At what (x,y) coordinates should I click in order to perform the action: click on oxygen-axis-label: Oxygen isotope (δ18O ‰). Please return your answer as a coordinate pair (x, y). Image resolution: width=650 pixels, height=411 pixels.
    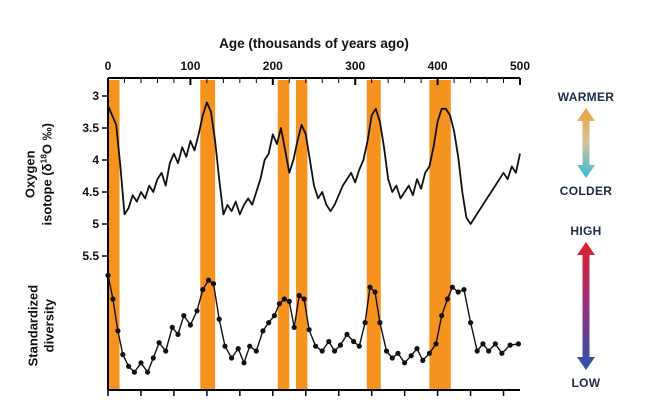
    Looking at the image, I should click on (39, 174).